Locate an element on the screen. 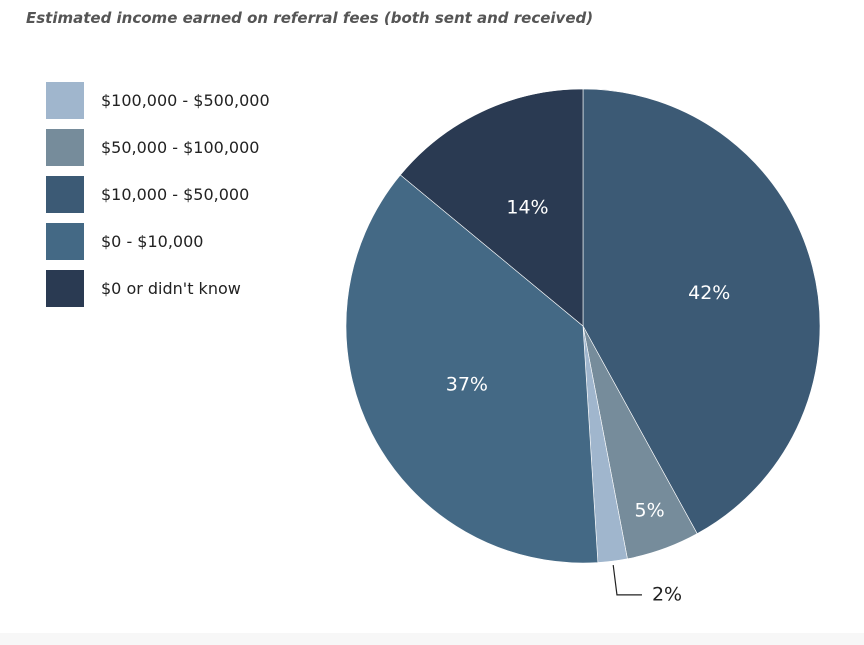 The width and height of the screenshot is (864, 645). data-label: 42% is located at coordinates (709, 293).